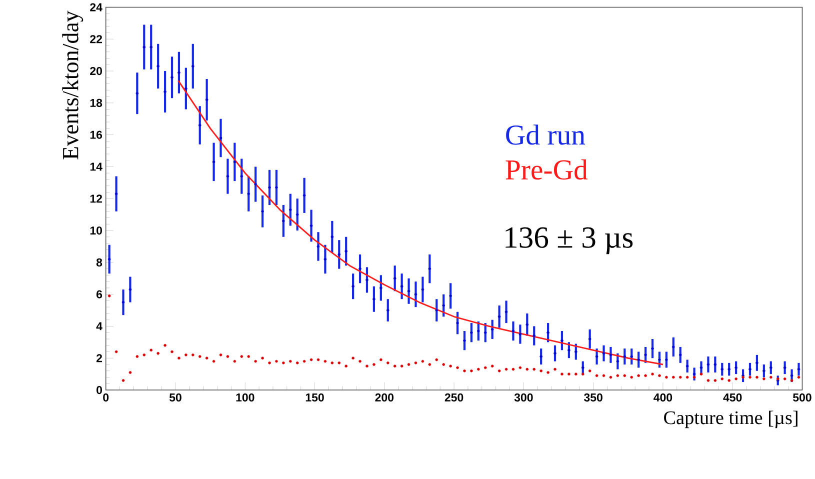 The image size is (815, 479). Describe the element at coordinates (96, 7) in the screenshot. I see `y-tick-label: 24` at that location.